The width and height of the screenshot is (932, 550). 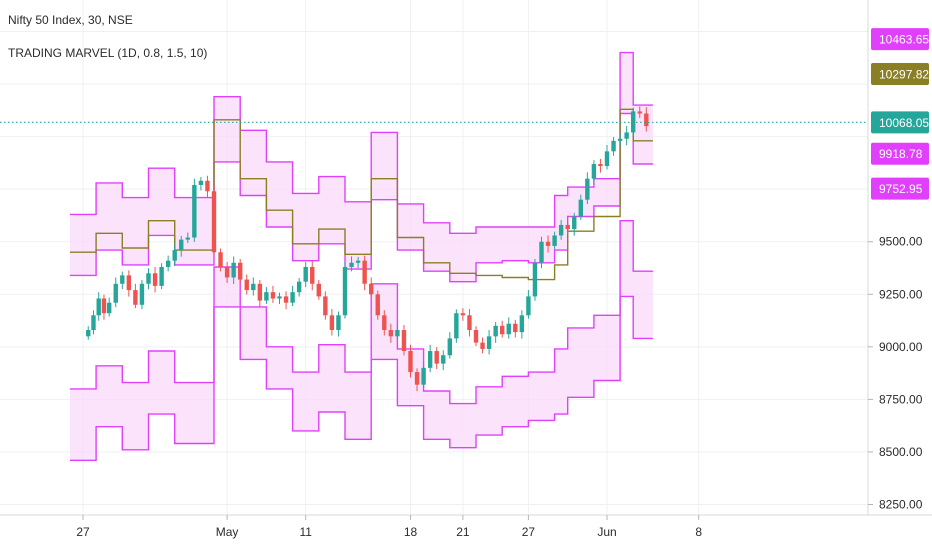 What do you see at coordinates (411, 532) in the screenshot?
I see `time-tick-label: 18` at bounding box center [411, 532].